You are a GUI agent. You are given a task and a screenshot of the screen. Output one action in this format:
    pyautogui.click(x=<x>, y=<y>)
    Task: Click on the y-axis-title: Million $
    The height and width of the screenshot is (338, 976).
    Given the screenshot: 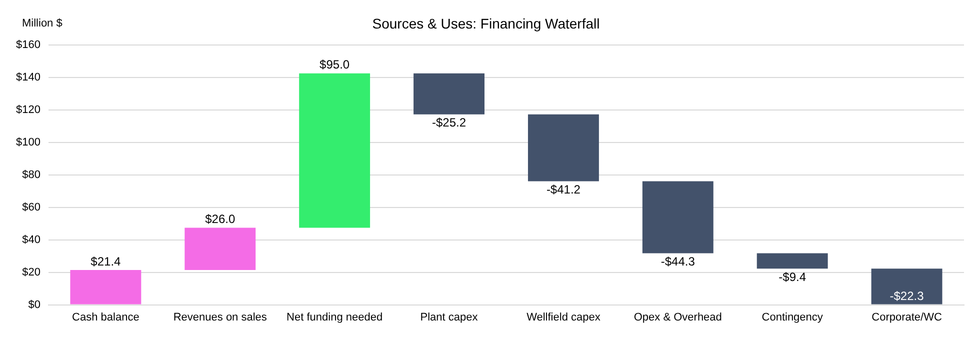 What is the action you would take?
    pyautogui.click(x=42, y=24)
    